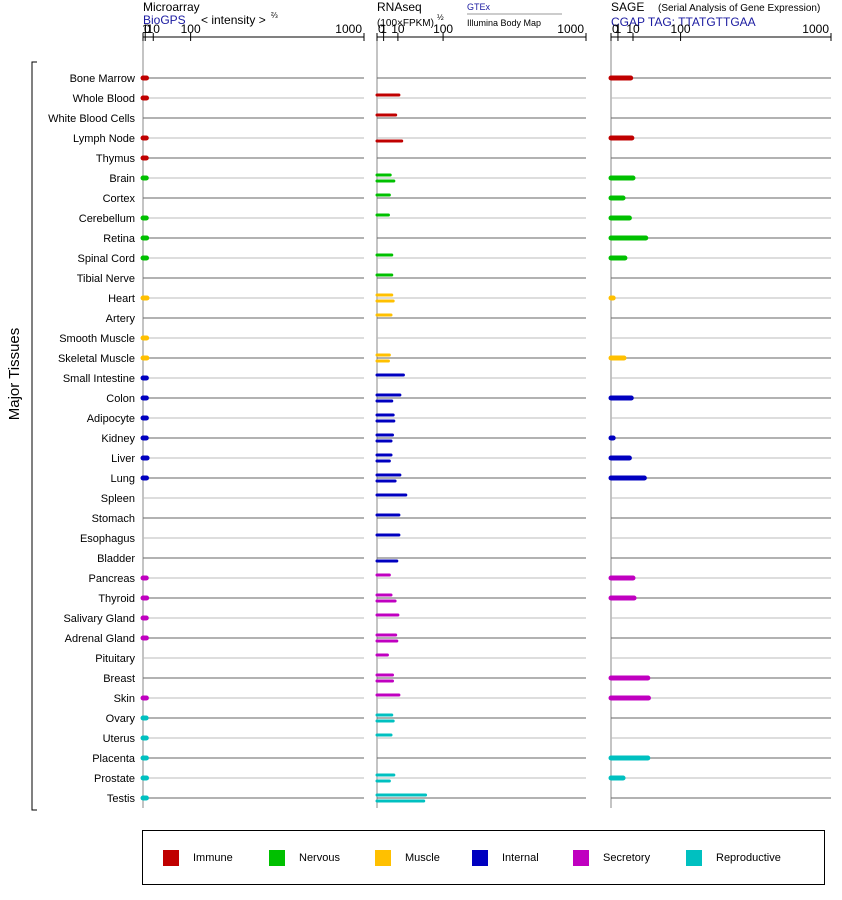 The height and width of the screenshot is (900, 842). I want to click on tissue-label: Kidney, so click(118, 439).